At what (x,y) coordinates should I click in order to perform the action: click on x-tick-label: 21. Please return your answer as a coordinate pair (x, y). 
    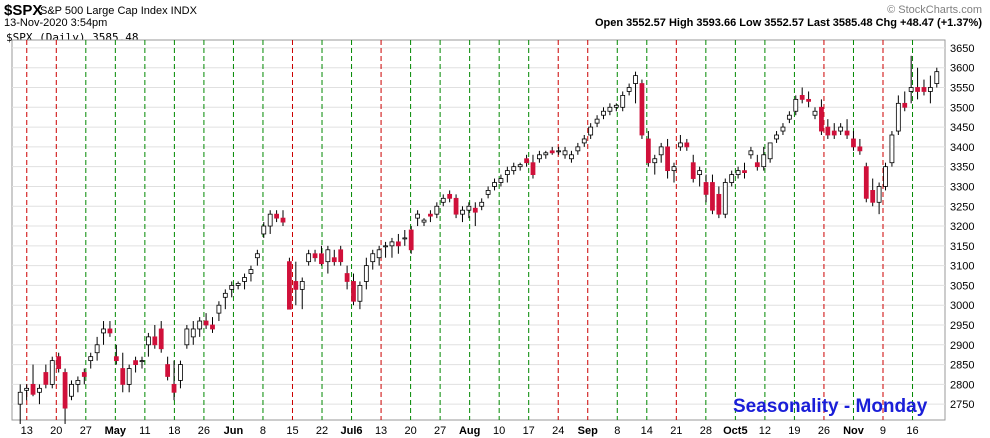
    Looking at the image, I should click on (676, 431).